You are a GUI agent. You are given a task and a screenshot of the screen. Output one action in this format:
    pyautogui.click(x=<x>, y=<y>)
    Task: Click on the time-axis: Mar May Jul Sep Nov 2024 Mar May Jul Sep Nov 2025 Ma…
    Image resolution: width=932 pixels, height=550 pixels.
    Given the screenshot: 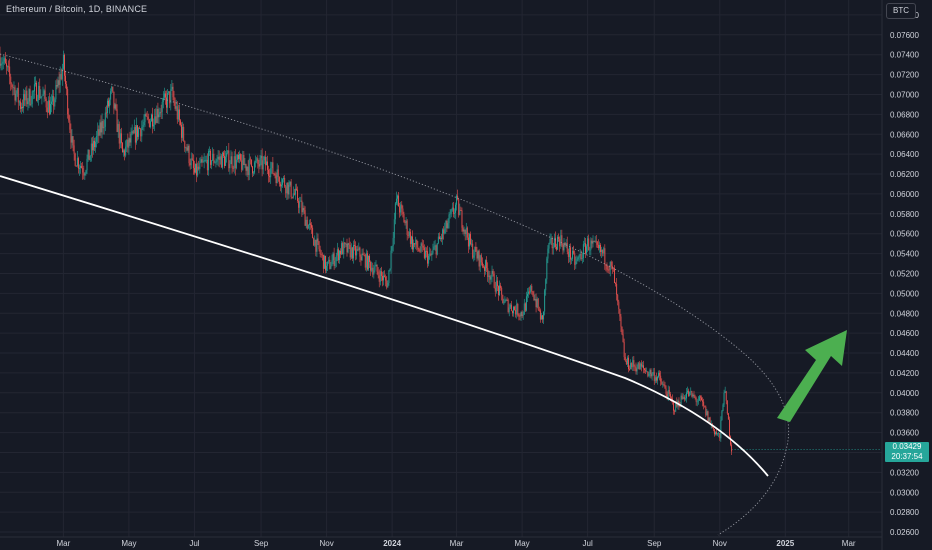 What is the action you would take?
    pyautogui.click(x=455, y=543)
    